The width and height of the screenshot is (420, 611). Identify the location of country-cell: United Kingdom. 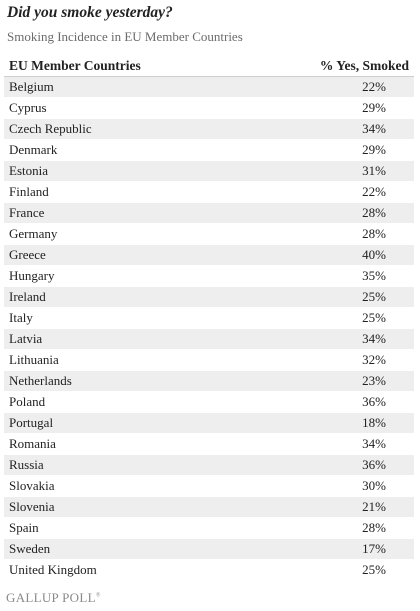
(53, 569).